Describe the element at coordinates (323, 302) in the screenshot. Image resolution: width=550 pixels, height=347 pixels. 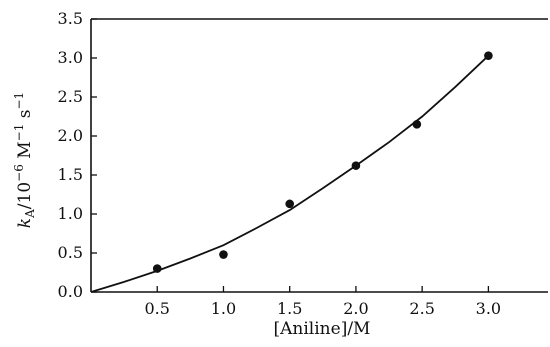
I see `x-ticks: 0.5 1.0 1.5 2.0 2.5 3.0` at that location.